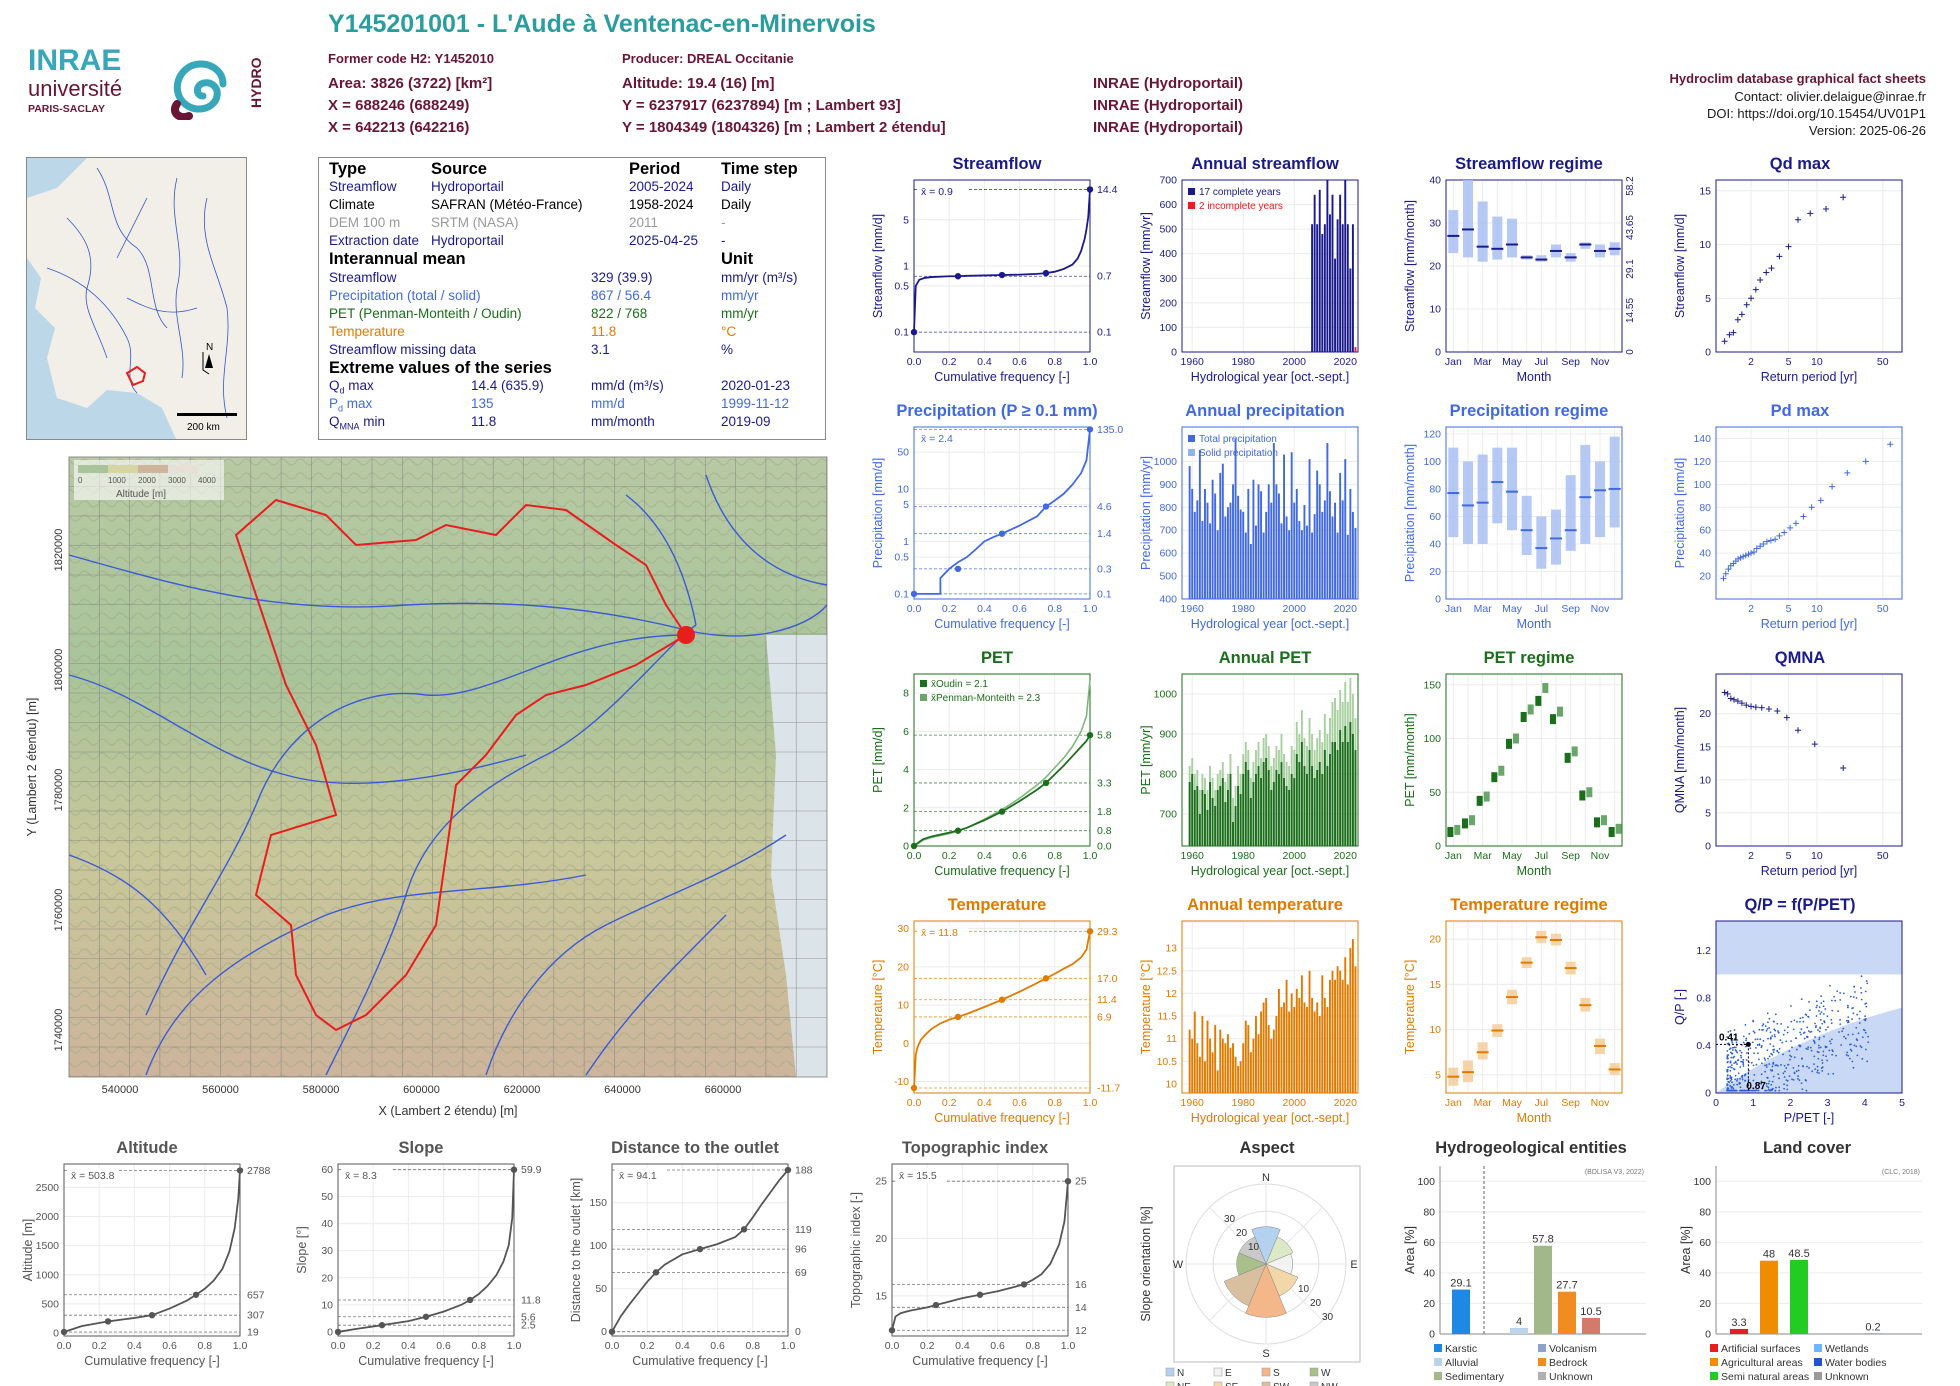 The image size is (1960, 1386). Describe the element at coordinates (1295, 856) in the screenshot. I see `x-tick-label: 2000` at that location.